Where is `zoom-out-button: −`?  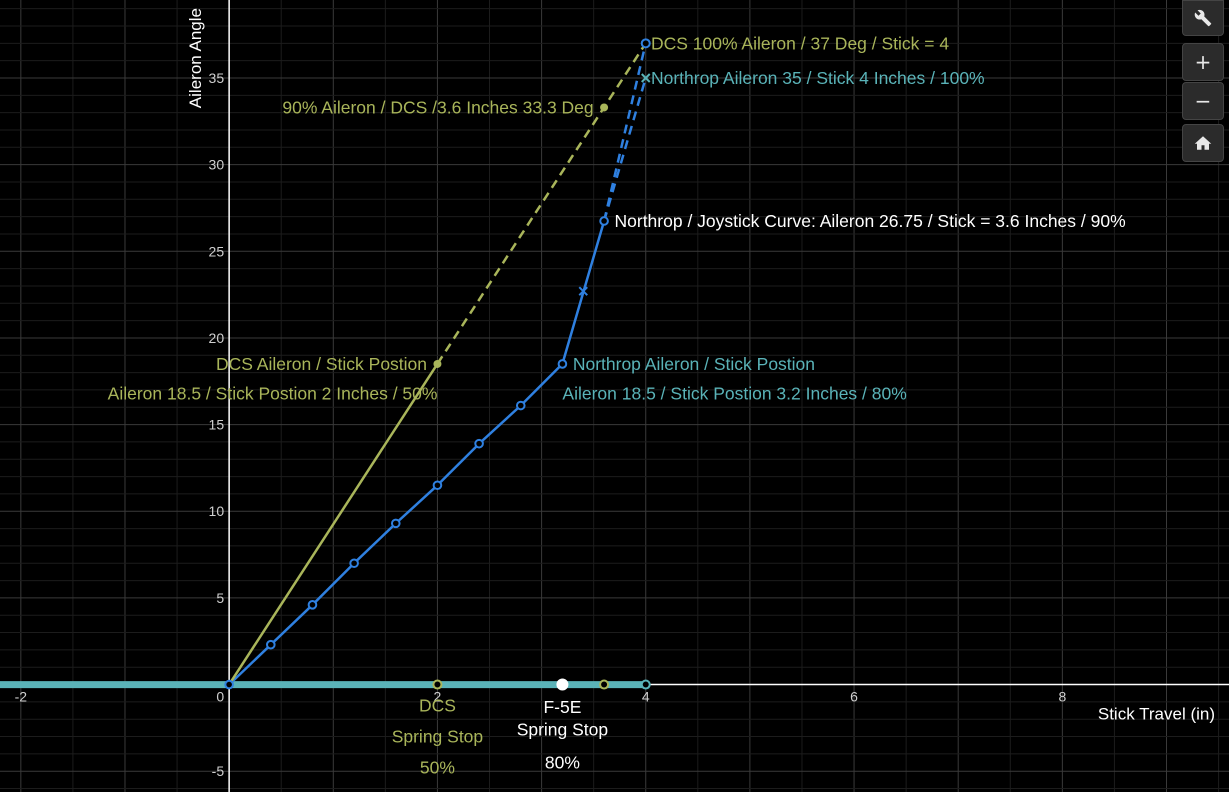 zoom-out-button: − is located at coordinates (1203, 101).